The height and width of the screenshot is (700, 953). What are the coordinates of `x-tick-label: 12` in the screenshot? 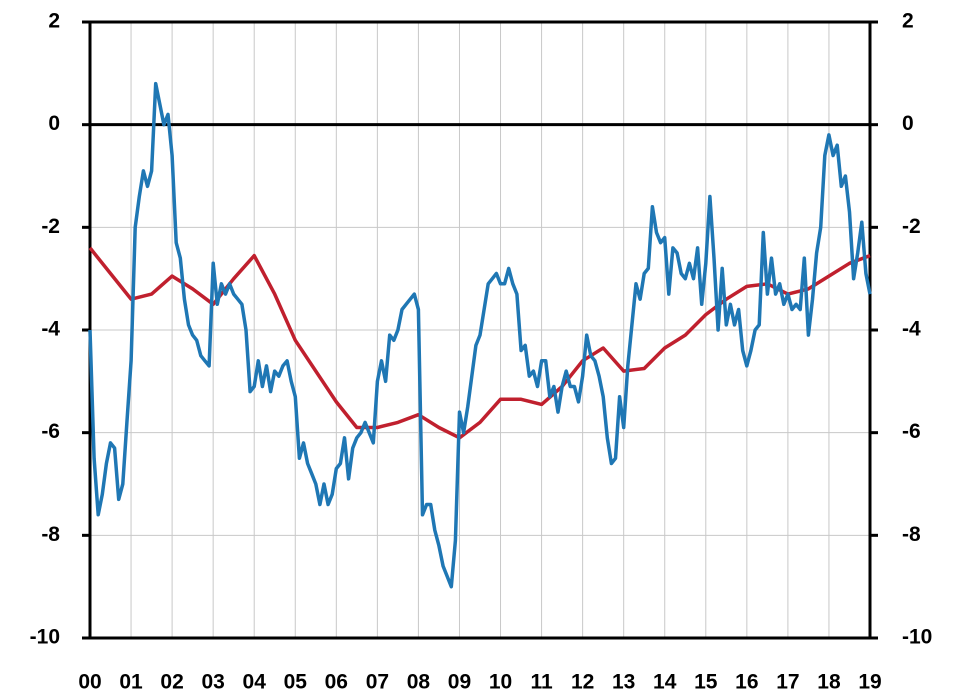 It's located at (582, 682).